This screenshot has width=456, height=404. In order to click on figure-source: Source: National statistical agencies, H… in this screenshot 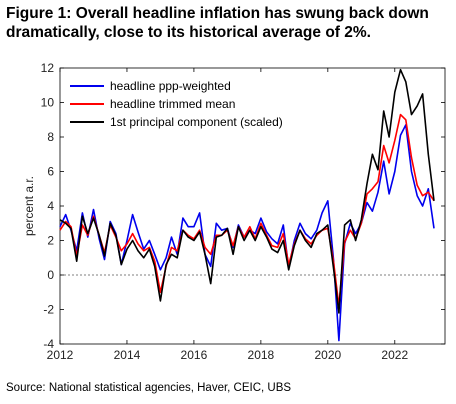, I will do `click(149, 388)`.